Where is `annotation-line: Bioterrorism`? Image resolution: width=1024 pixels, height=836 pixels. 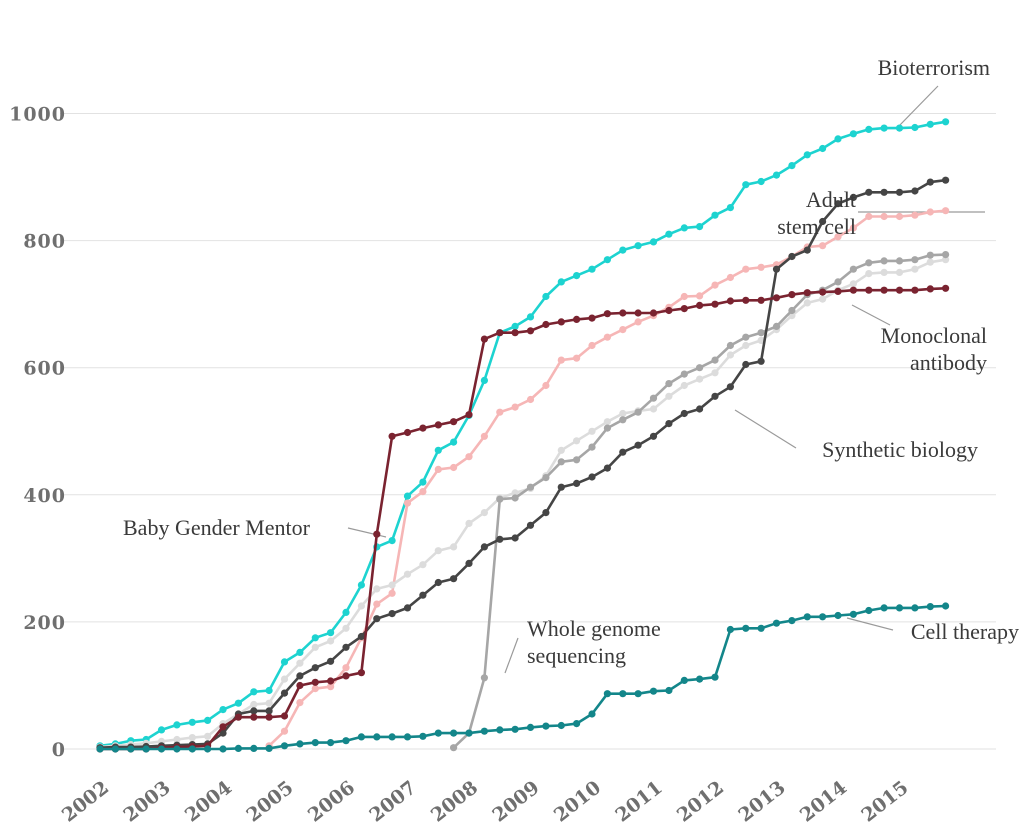 annotation-line: Bioterrorism is located at coordinates (934, 67).